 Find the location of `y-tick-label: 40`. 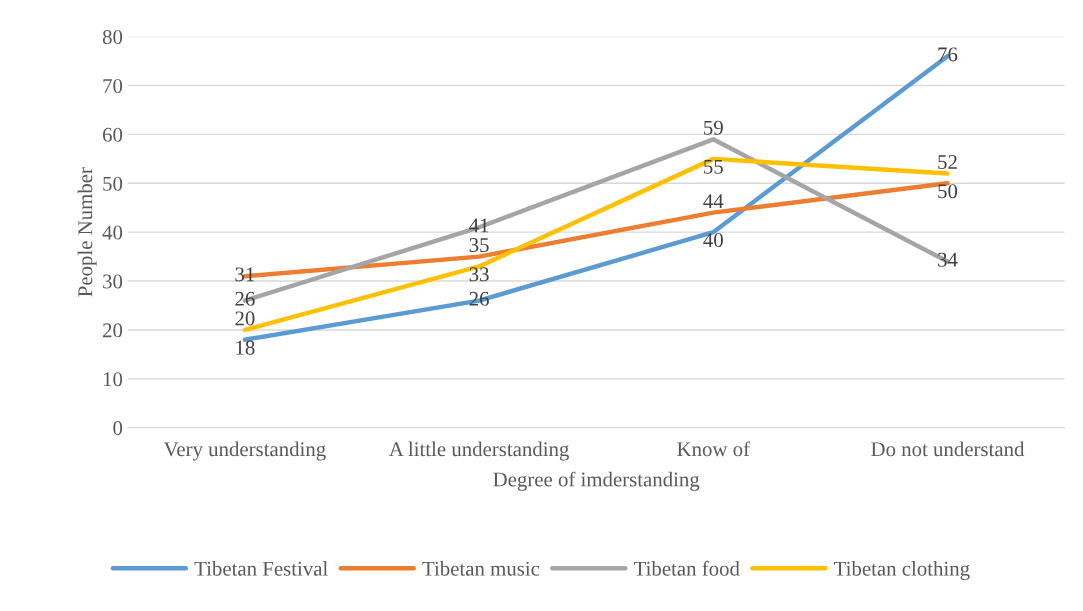

y-tick-label: 40 is located at coordinates (112, 232).